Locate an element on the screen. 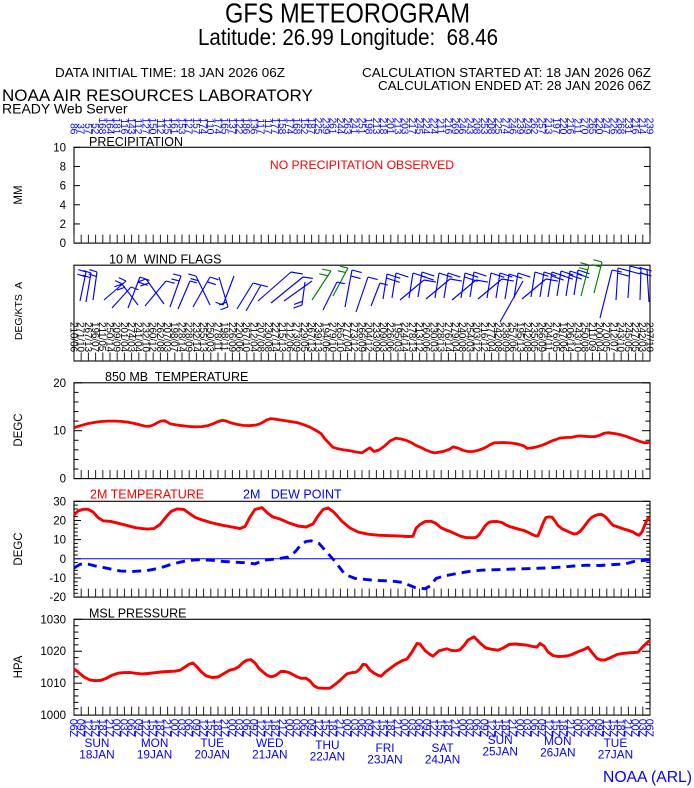 The image size is (694, 788). svg-text: 196/07 is located at coordinates (94, 337).